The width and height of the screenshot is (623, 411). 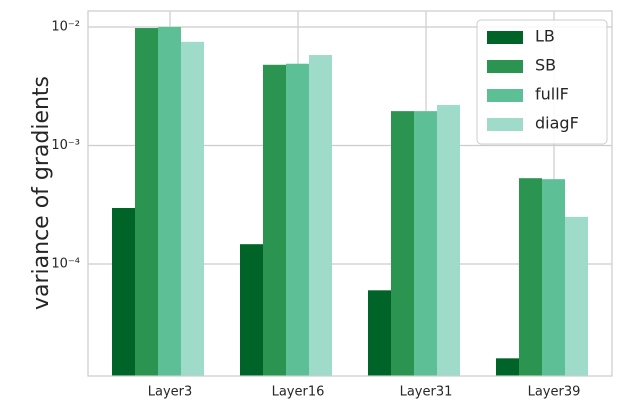 I want to click on y-axis-label: variance of gradients, so click(x=41, y=193).